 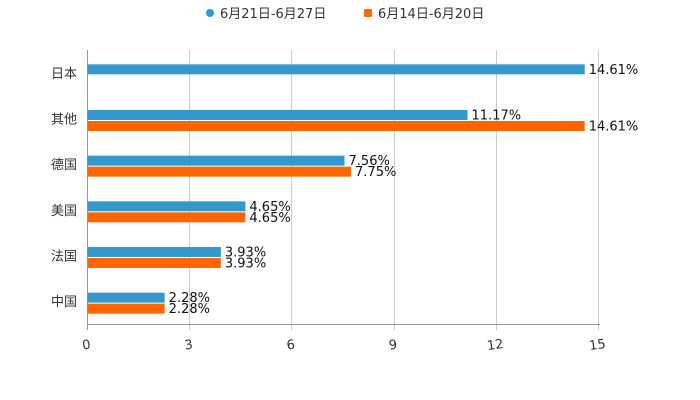 What do you see at coordinates (245, 264) in the screenshot?
I see `data-label-1-4: 3.93%` at bounding box center [245, 264].